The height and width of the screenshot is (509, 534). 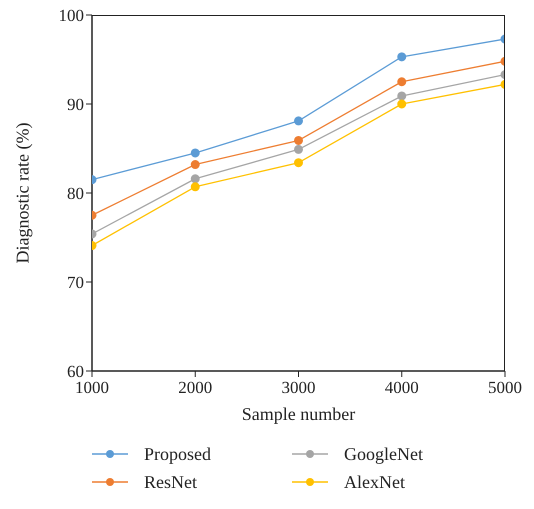 I want to click on x-axis-title: Sample number, so click(x=299, y=414).